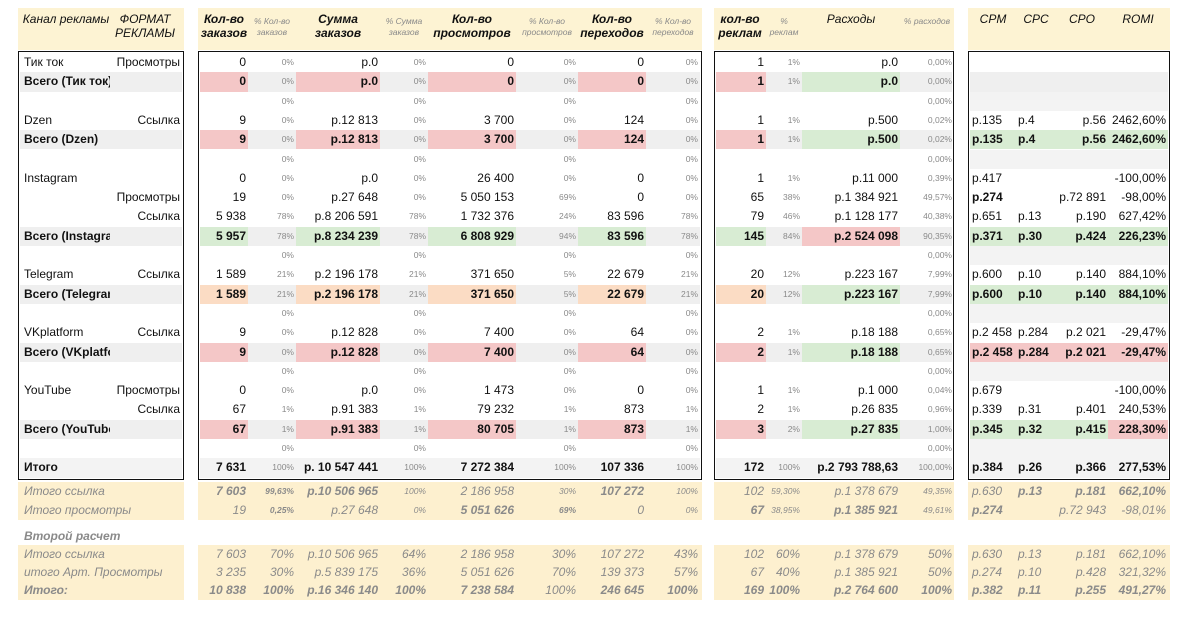 This screenshot has width=1200, height=618. Describe the element at coordinates (866, 554) in the screenshot. I see `summary-costs: р.1 378 679` at that location.